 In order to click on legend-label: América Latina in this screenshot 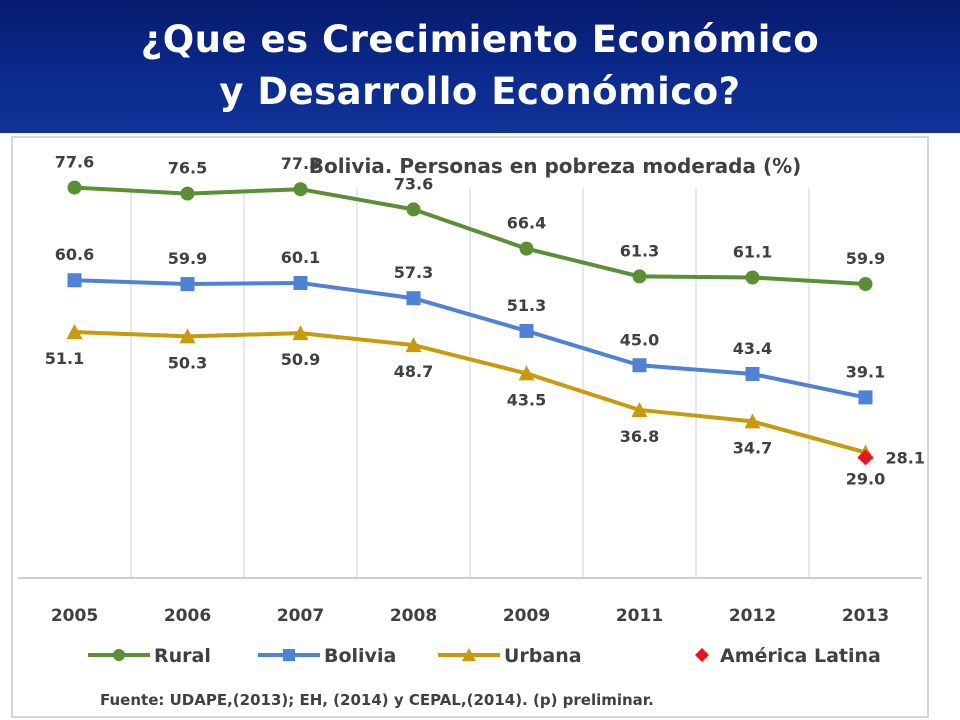, I will do `click(800, 656)`.